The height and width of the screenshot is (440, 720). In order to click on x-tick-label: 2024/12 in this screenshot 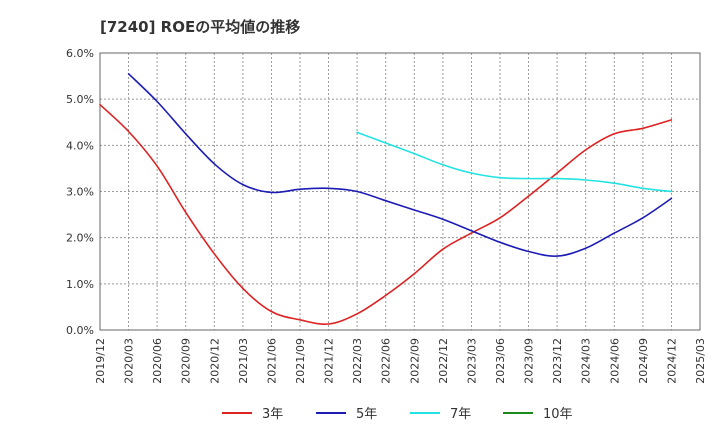, I will do `click(671, 361)`.